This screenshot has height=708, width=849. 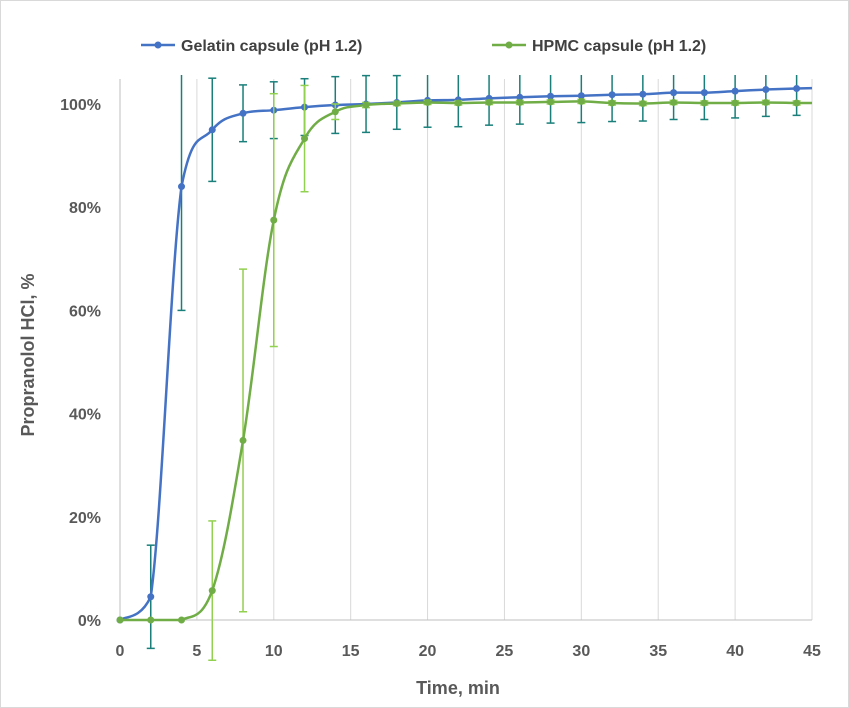 What do you see at coordinates (509, 45) in the screenshot?
I see `legend-marker-hpmc` at bounding box center [509, 45].